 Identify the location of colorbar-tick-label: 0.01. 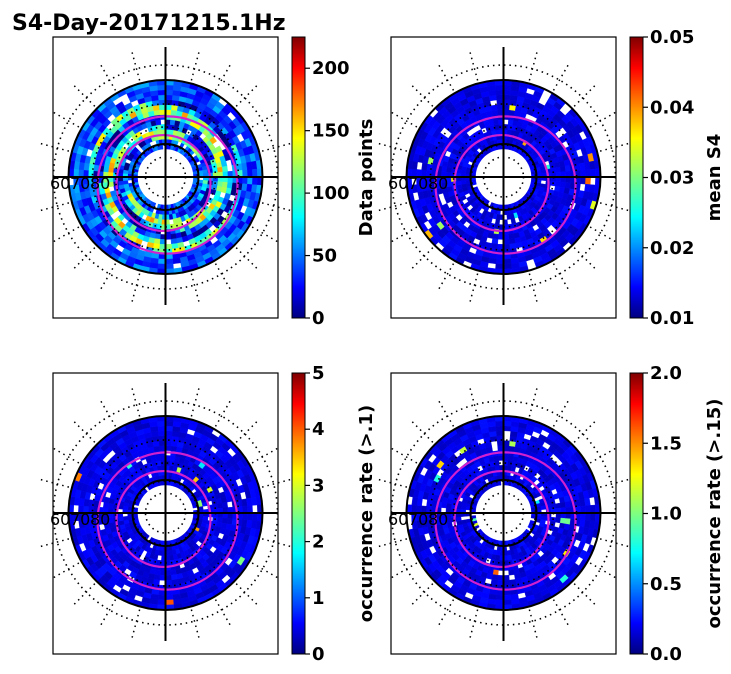
(672, 318).